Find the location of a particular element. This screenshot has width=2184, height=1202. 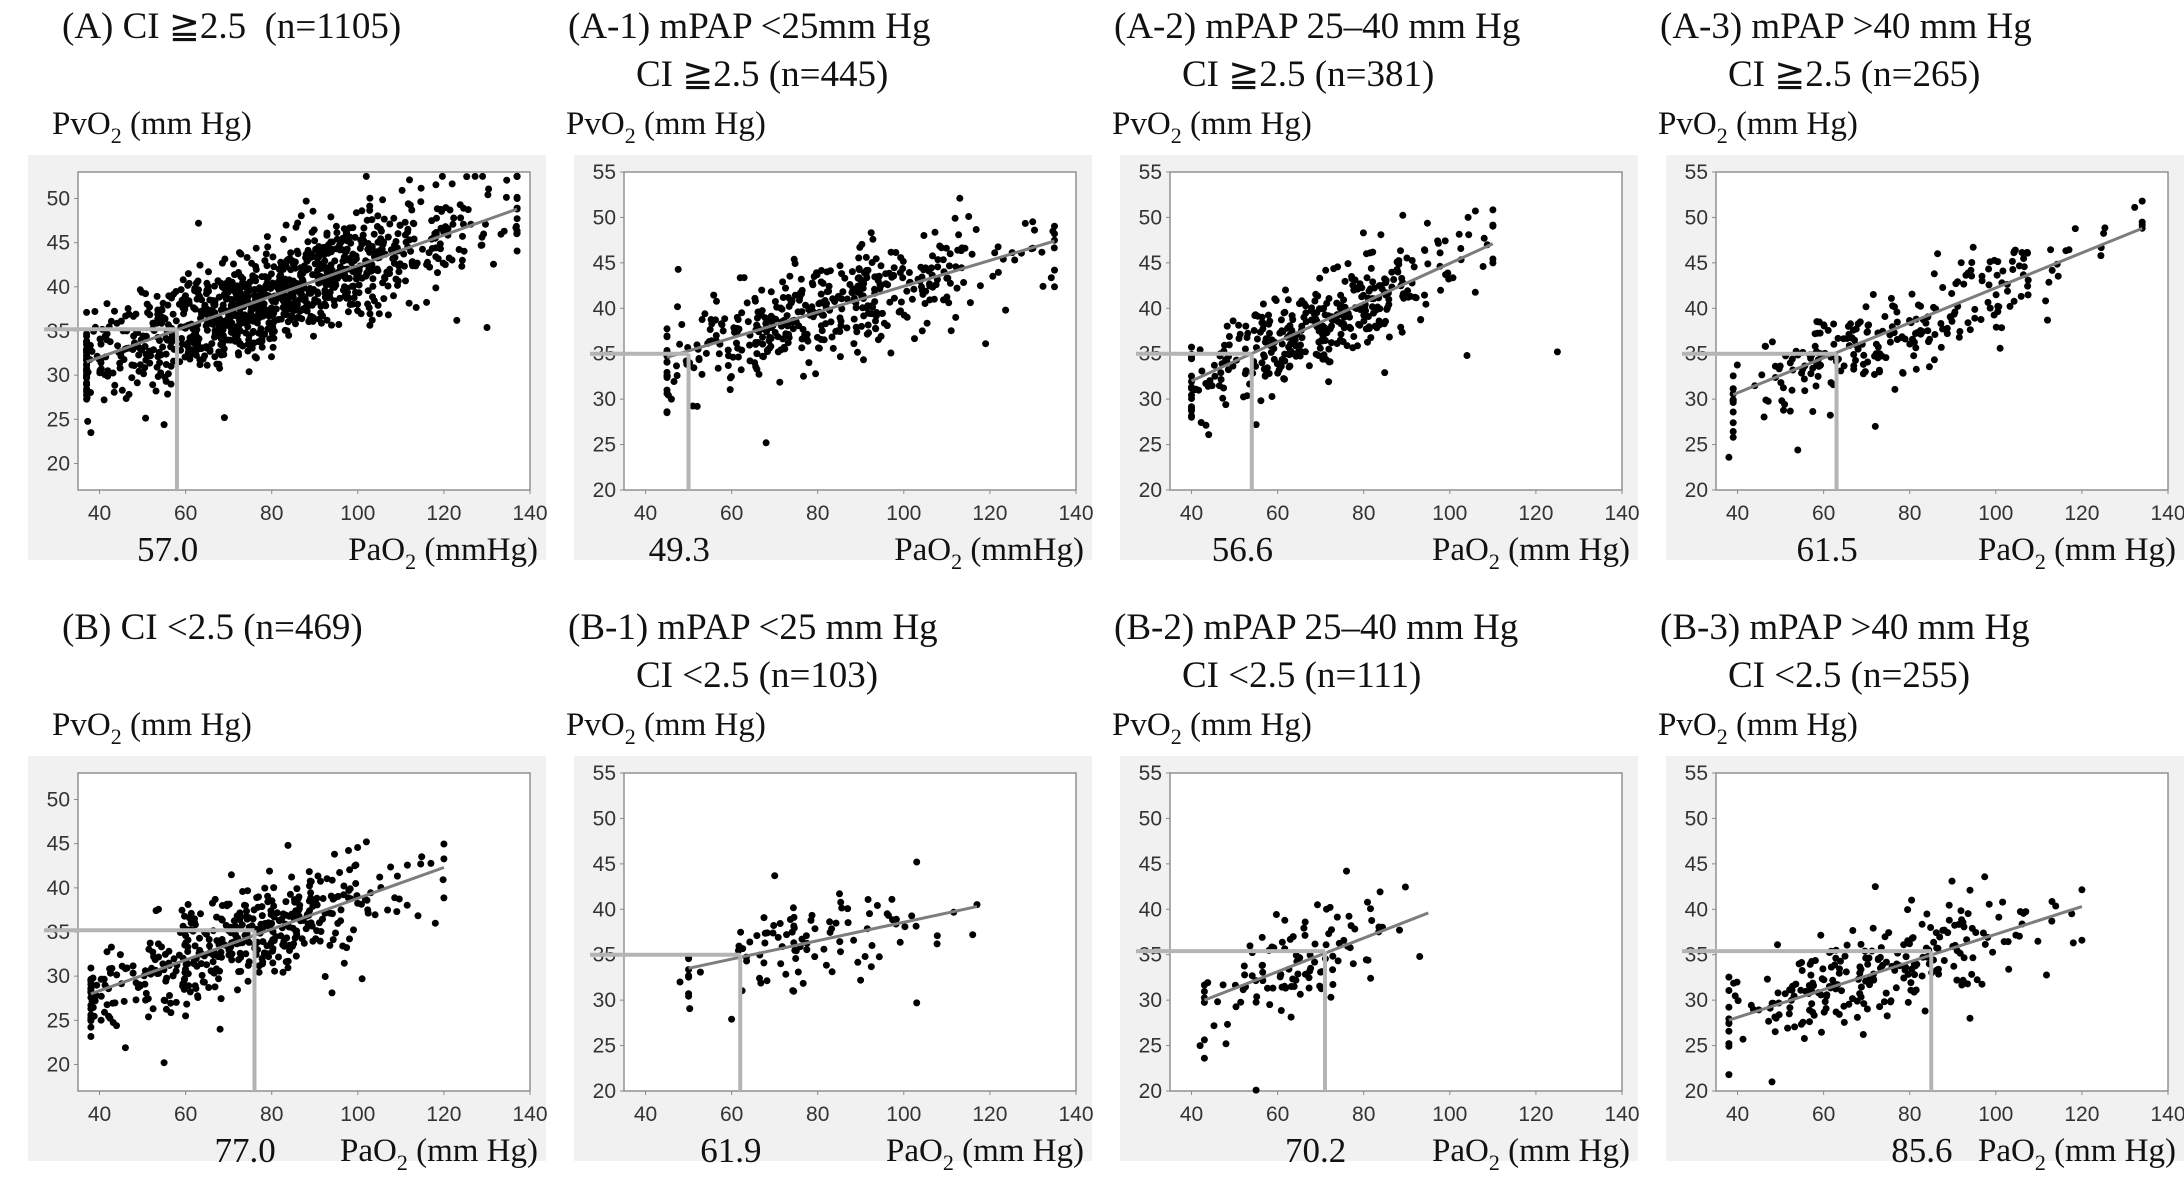

x-tick-label: 60 is located at coordinates (185, 1114).